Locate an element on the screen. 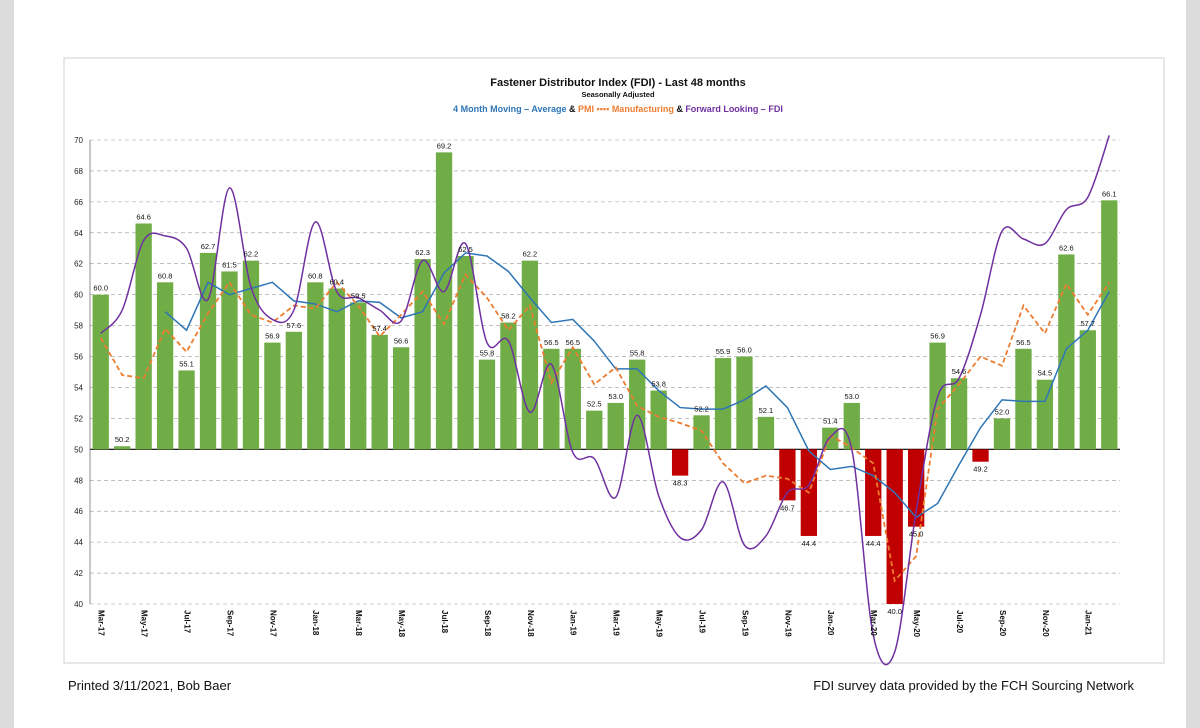  x-tick-mar-18: Mar-18 is located at coordinates (358, 623).